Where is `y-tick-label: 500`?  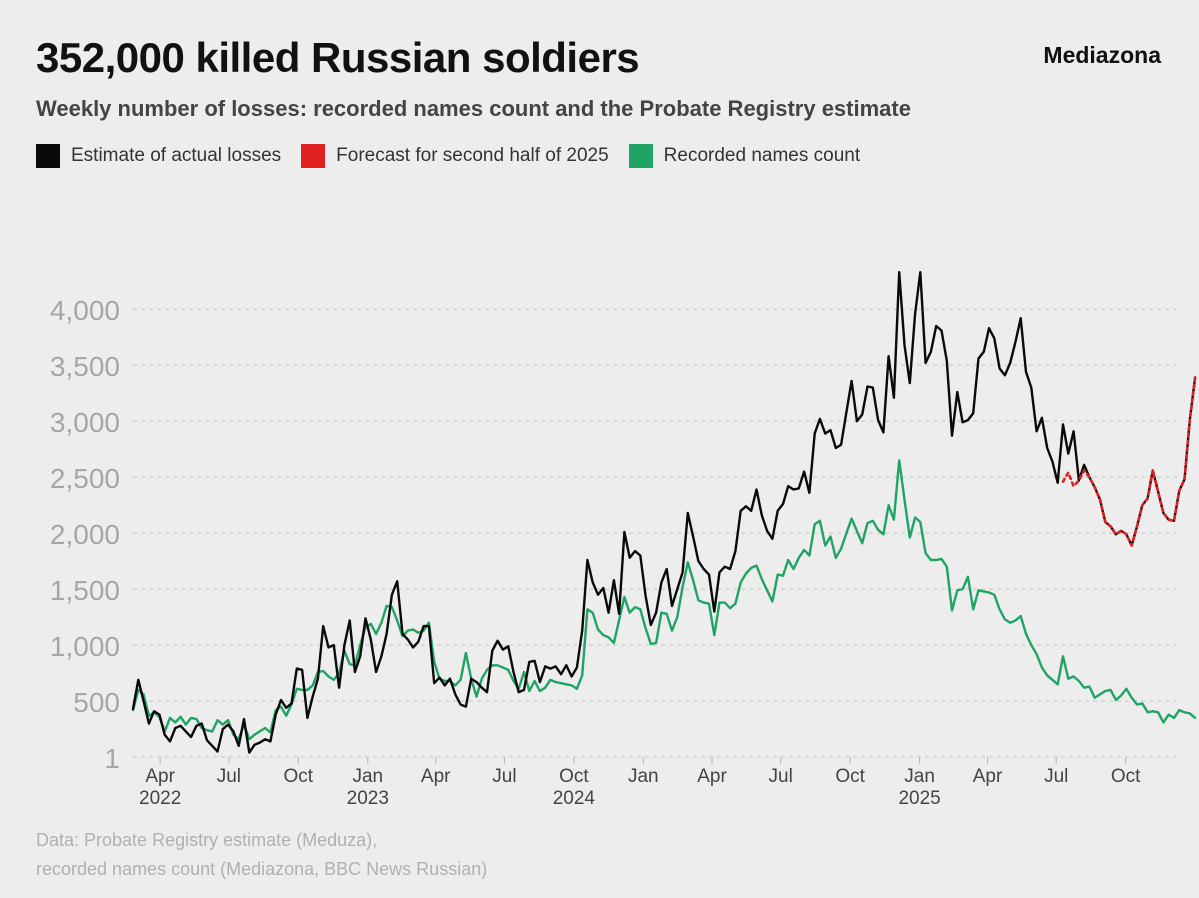
y-tick-label: 500 is located at coordinates (96, 702).